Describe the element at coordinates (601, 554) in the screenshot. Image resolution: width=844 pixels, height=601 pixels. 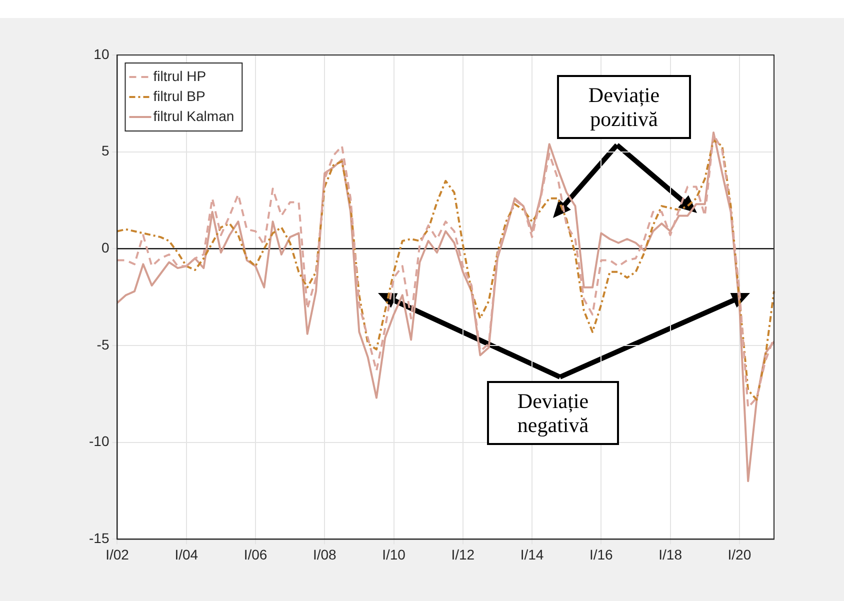
I see `x-tick-label: I/16` at that location.